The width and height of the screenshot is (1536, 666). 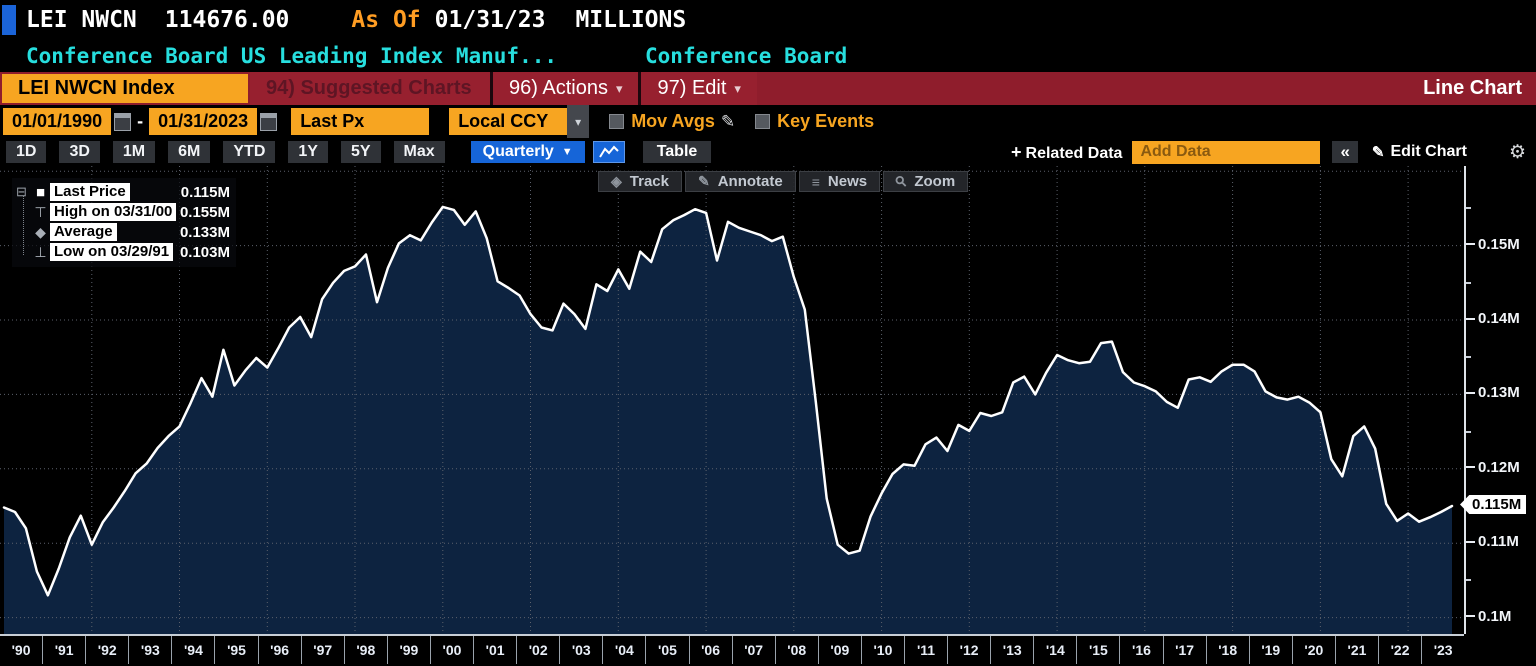 I want to click on marker-avg-icon: ◆, so click(x=40, y=231).